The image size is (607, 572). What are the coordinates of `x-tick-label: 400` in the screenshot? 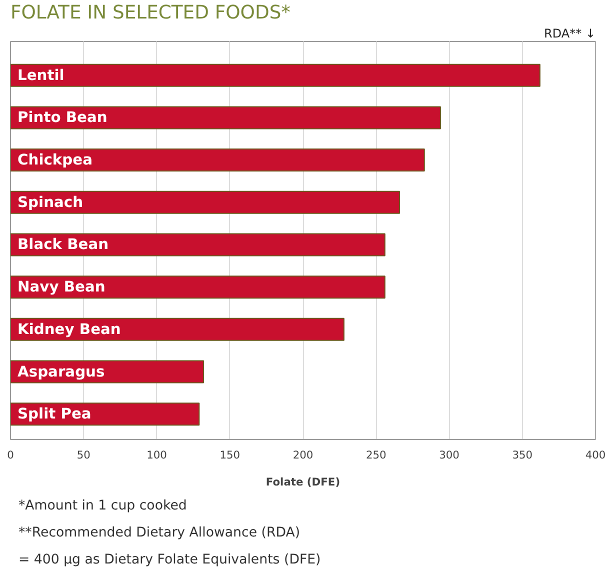 It's located at (595, 455).